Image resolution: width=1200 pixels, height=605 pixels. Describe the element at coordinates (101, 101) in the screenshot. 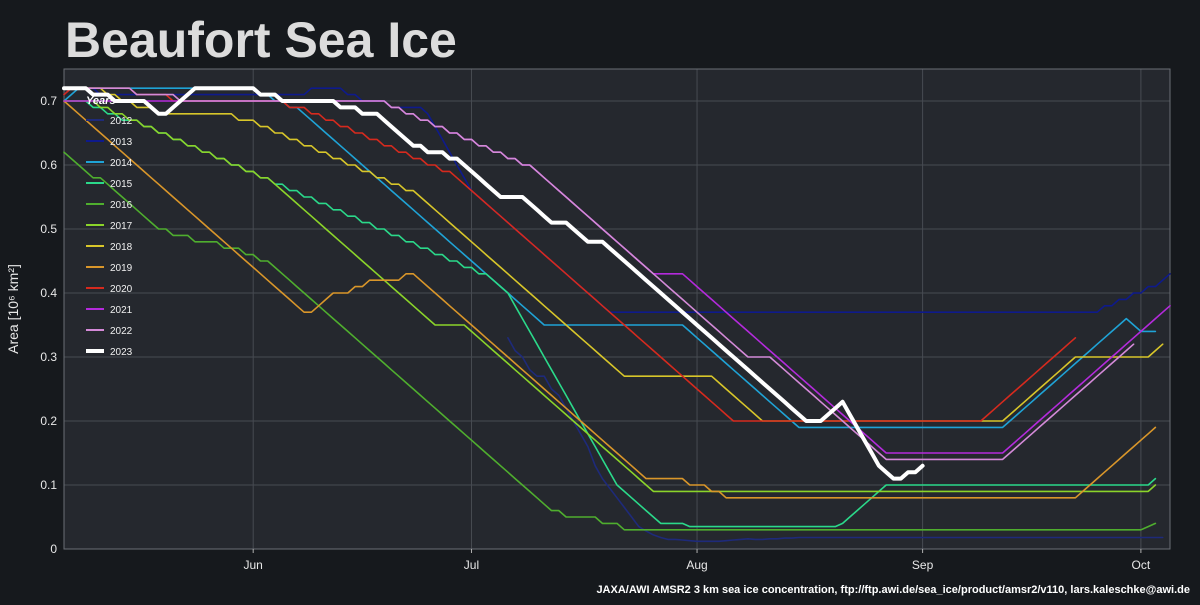

I see `legend-title: Years` at that location.